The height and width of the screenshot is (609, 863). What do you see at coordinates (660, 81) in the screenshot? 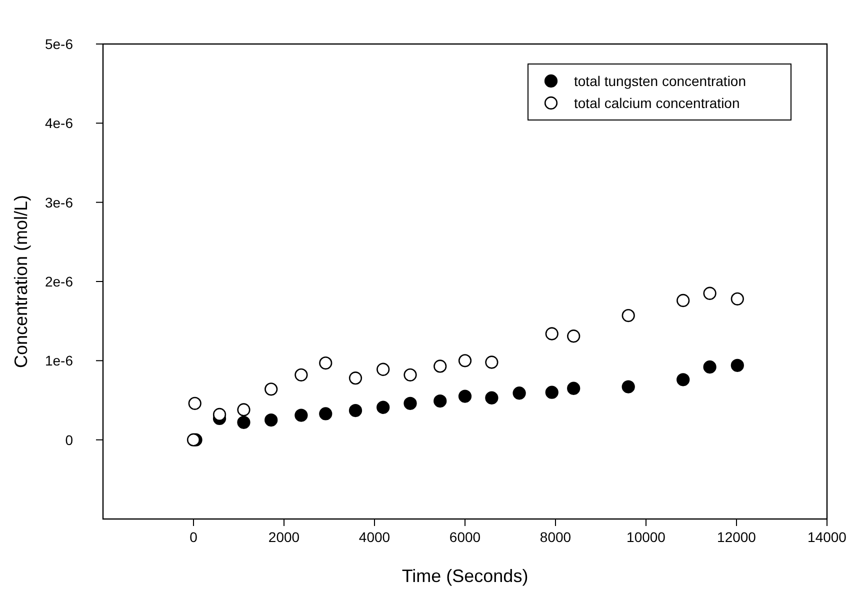
I see `legend-label: total tungsten concentration` at bounding box center [660, 81].